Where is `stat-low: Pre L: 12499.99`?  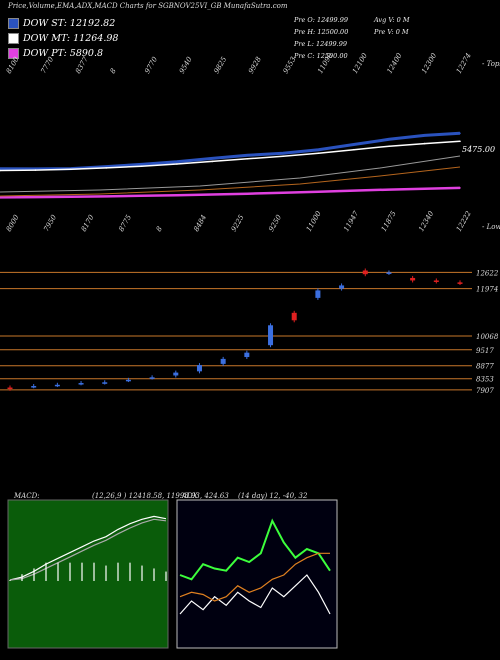 stat-low: Pre L: 12499.99 is located at coordinates (320, 44).